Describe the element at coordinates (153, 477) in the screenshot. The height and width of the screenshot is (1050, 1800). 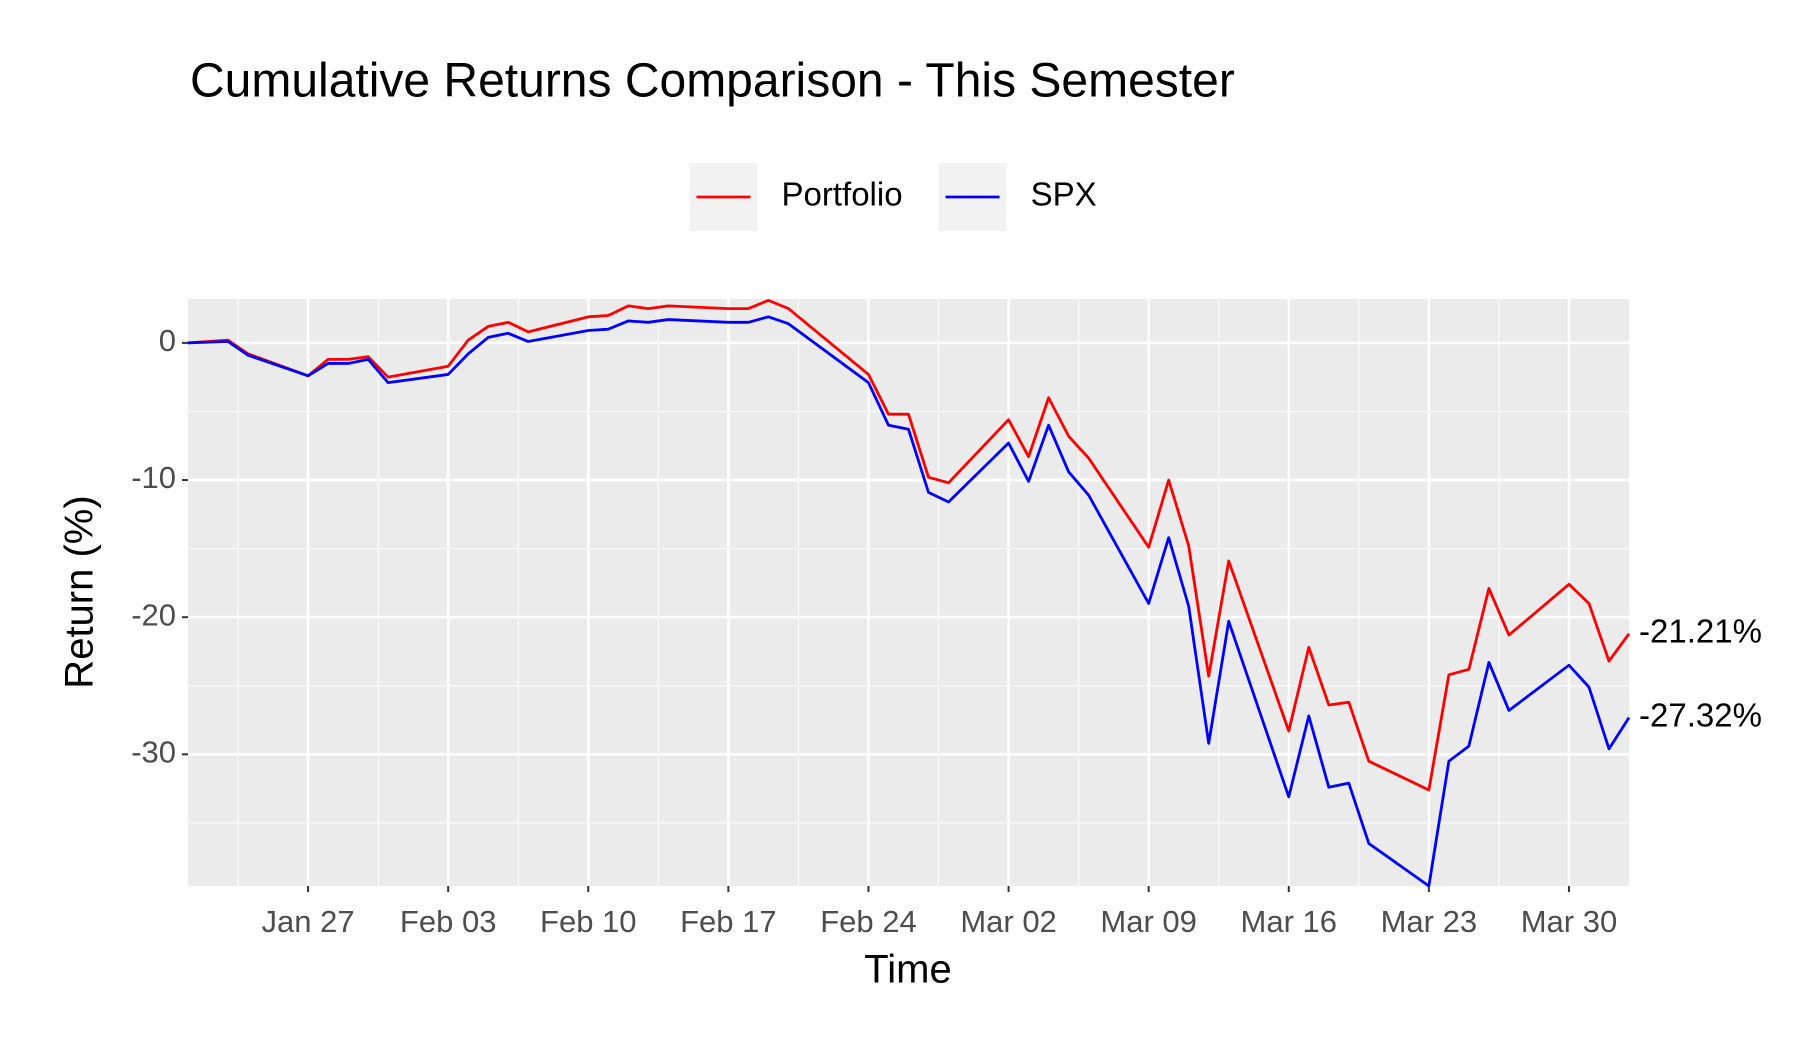
I see `y-tick-label: -10` at that location.